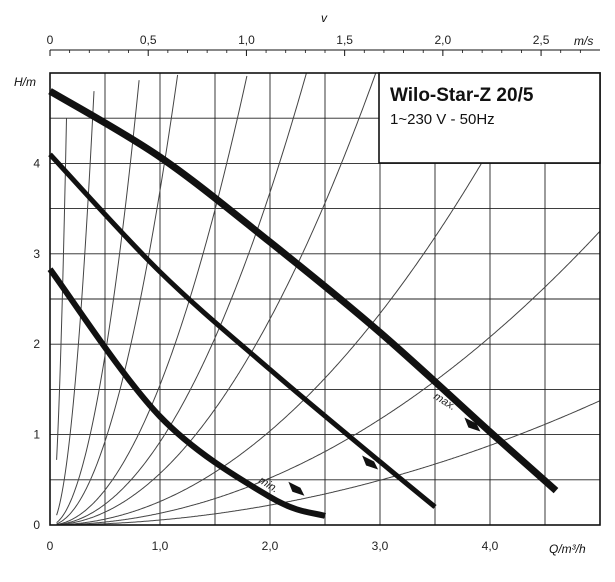  I want to click on x-axis-ticks: 0 1,0 2,0 3,0 4,0, so click(273, 546).